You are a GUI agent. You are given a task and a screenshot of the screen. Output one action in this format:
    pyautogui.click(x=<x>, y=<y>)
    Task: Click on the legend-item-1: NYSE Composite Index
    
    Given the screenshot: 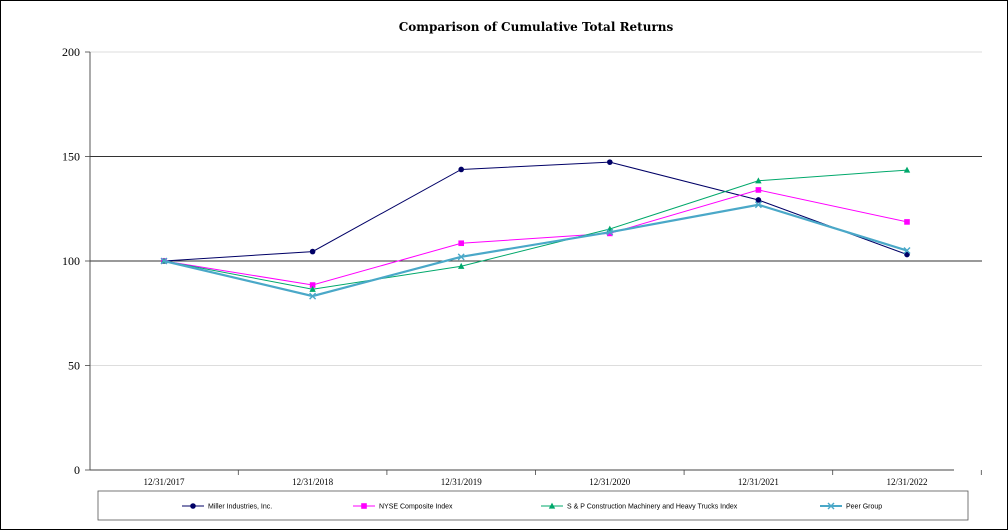 What is the action you would take?
    pyautogui.click(x=403, y=507)
    